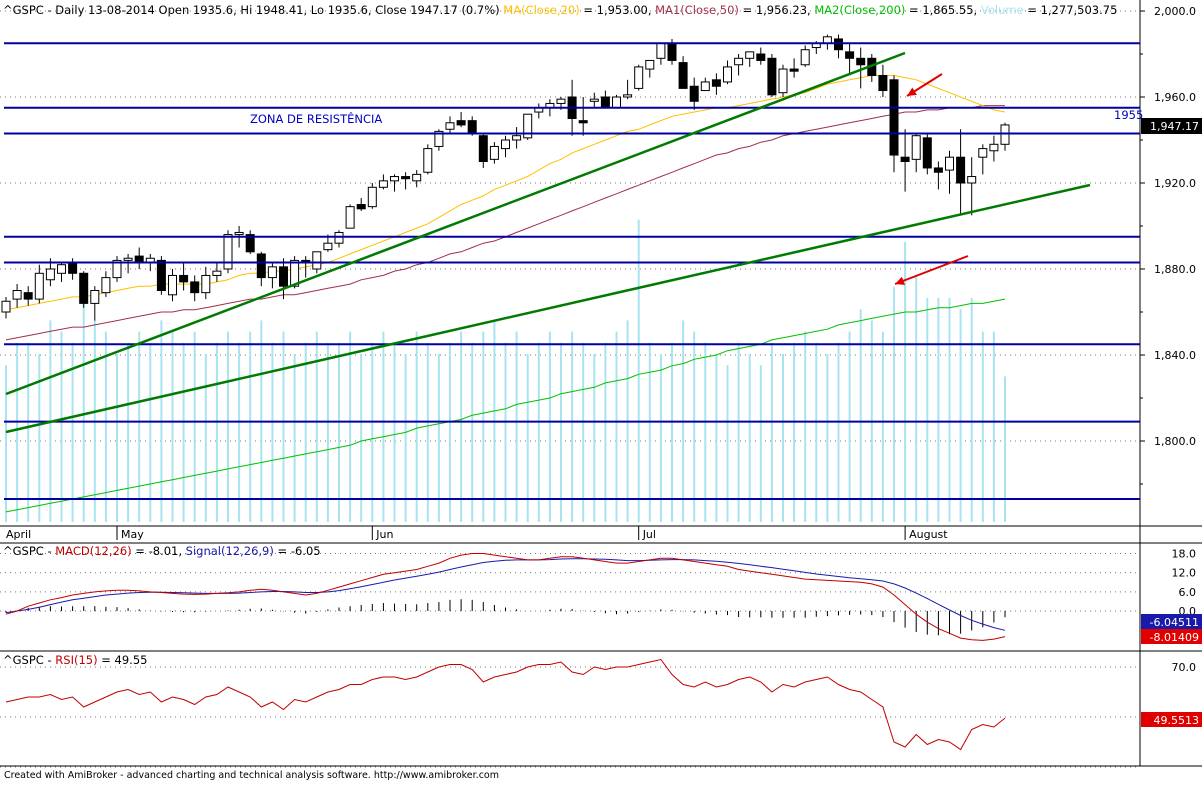  Describe the element at coordinates (941, 10) in the screenshot. I see `ma200-legend-value: = 1,865.55,` at that location.